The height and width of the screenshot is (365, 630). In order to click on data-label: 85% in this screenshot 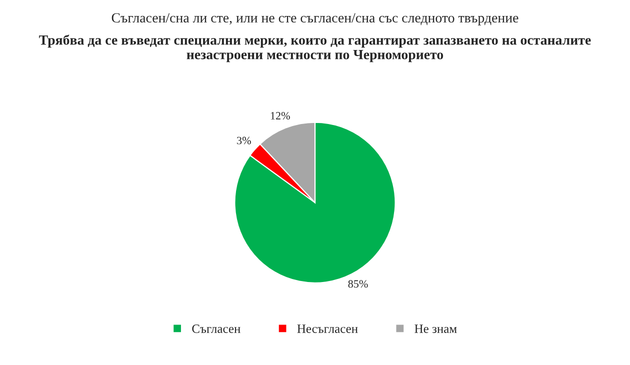, I will do `click(358, 284)`.